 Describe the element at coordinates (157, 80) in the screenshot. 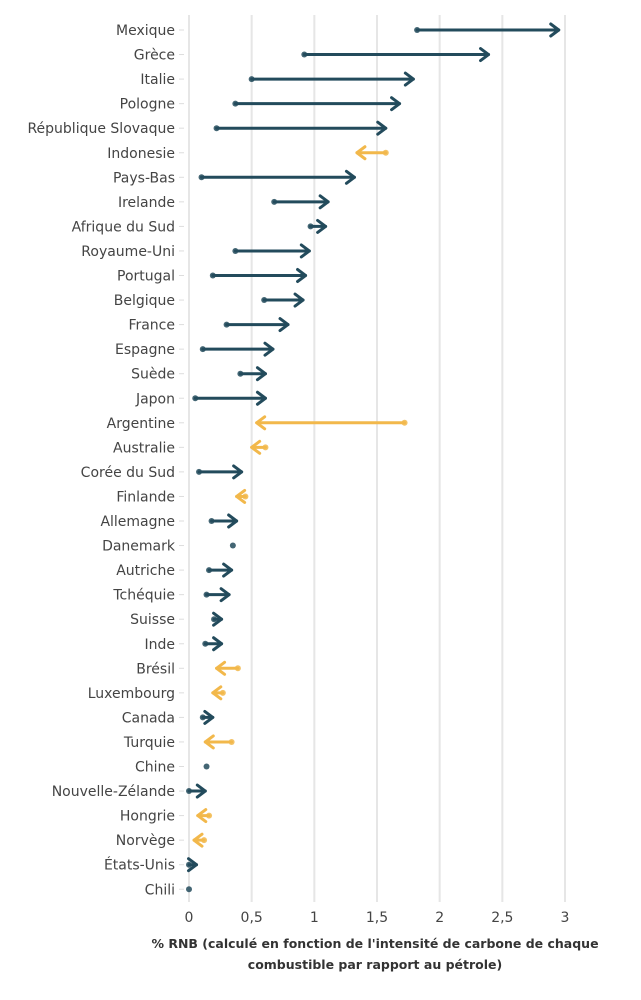

I see `category-label: Italie` at that location.